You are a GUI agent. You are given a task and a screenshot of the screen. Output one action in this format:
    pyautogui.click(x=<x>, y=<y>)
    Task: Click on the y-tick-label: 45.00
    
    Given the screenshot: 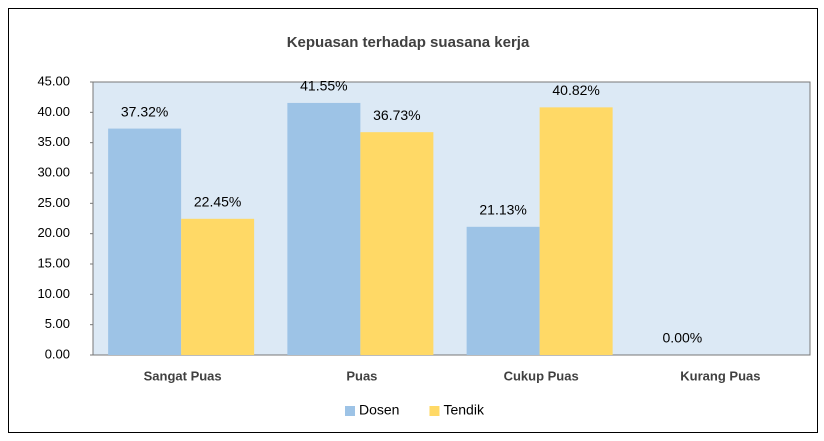 What is the action you would take?
    pyautogui.click(x=53, y=80)
    